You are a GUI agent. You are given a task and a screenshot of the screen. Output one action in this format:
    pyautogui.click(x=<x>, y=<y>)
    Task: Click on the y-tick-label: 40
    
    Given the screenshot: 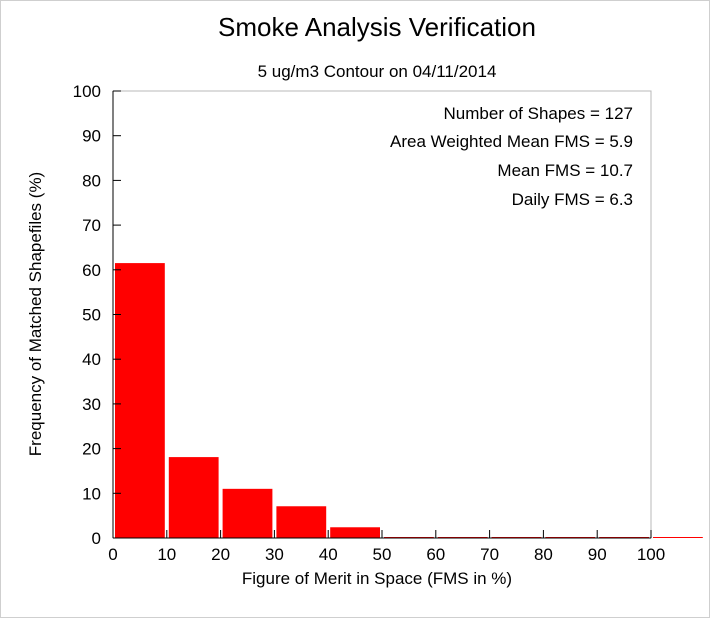 What is the action you would take?
    pyautogui.click(x=91, y=359)
    